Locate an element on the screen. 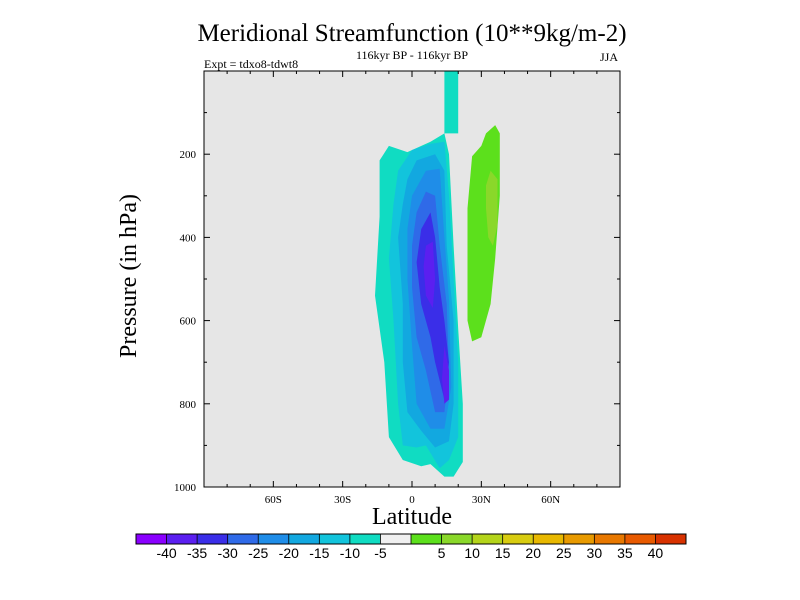 The width and height of the screenshot is (800, 600). experiment-label: Expt = tdxo8-tdwt8 is located at coordinates (251, 64).